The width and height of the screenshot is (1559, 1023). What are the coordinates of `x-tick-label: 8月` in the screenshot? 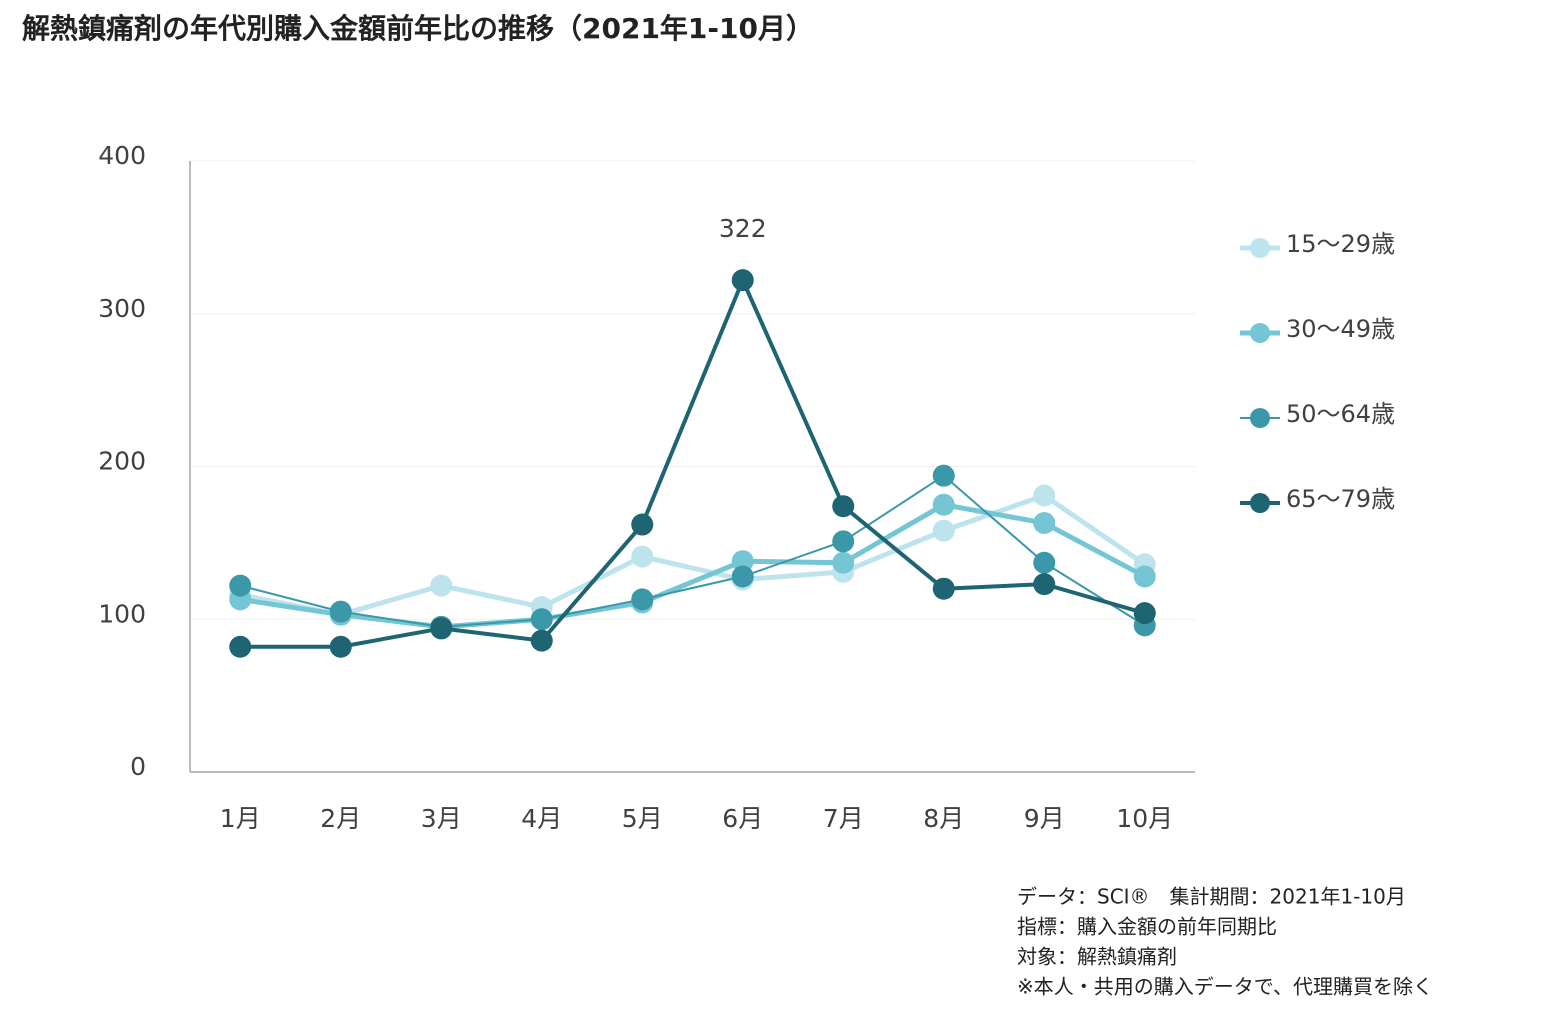 It's located at (943, 818).